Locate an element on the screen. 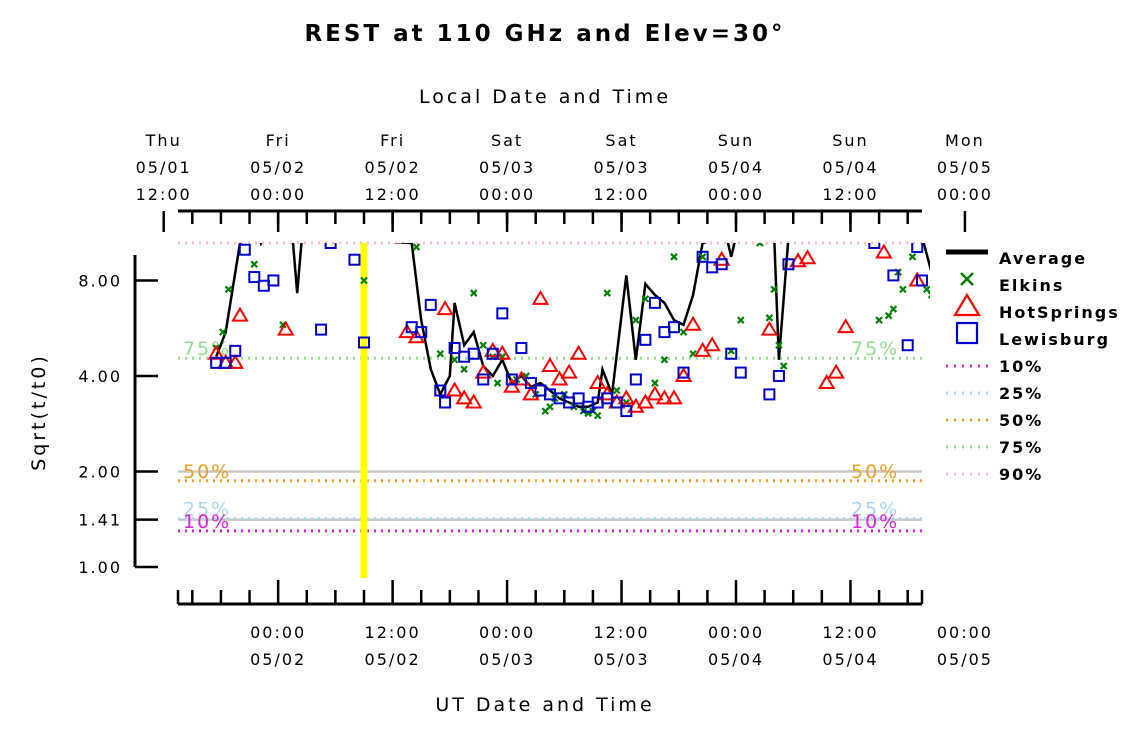 This screenshot has width=1125, height=731. legend-label-percentile: 10% is located at coordinates (1021, 366).